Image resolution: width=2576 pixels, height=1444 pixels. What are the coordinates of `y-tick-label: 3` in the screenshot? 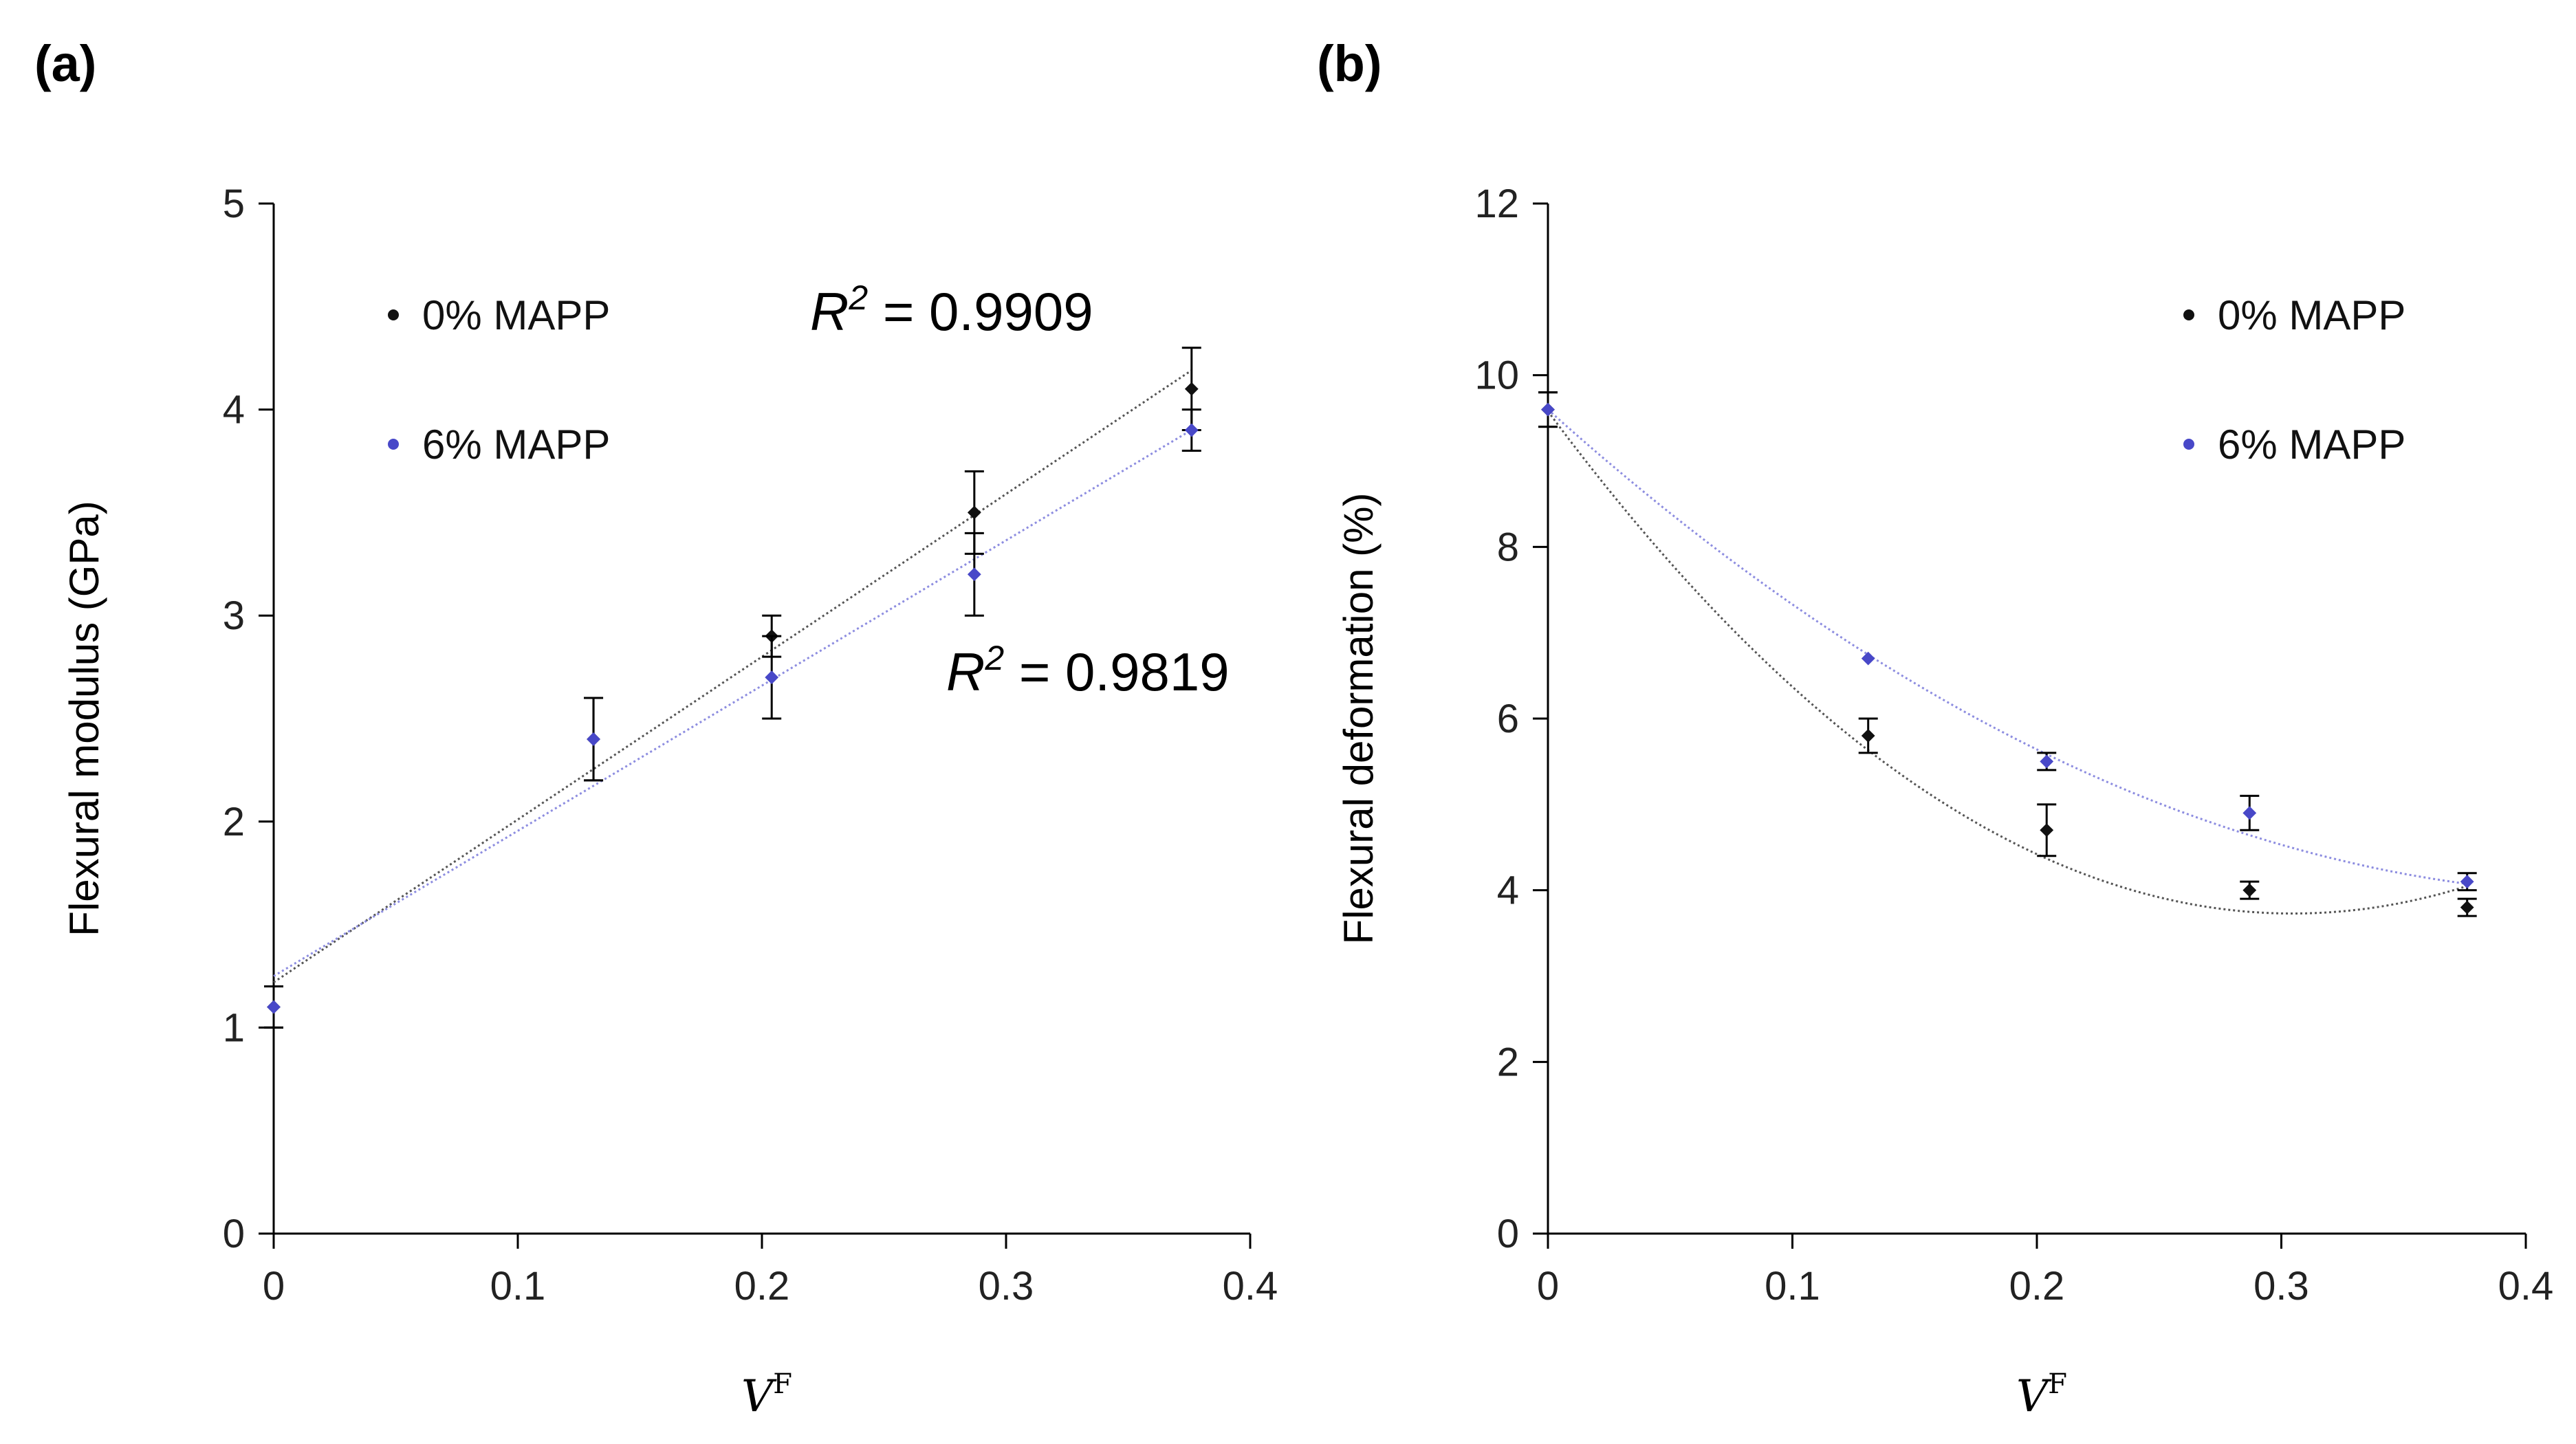 It's located at (234, 615).